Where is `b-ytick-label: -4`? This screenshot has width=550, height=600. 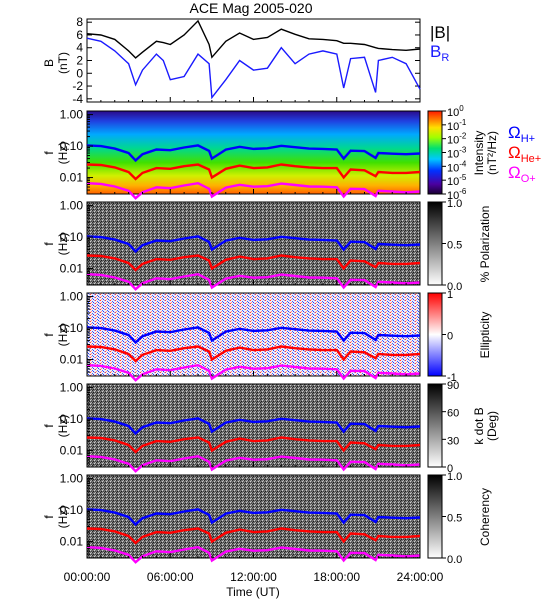 b-ytick-label: -4 is located at coordinates (77, 99).